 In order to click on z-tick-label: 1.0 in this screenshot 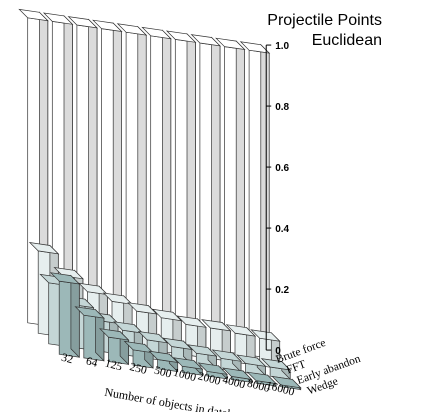, I will do `click(282, 46)`.